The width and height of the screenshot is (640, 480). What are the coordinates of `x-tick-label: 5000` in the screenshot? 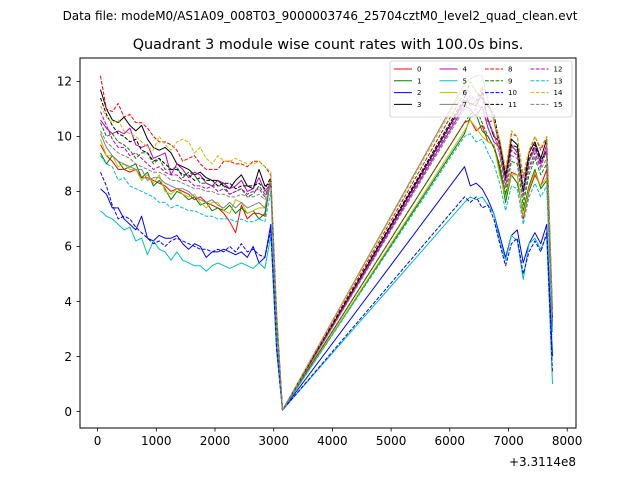 It's located at (391, 441).